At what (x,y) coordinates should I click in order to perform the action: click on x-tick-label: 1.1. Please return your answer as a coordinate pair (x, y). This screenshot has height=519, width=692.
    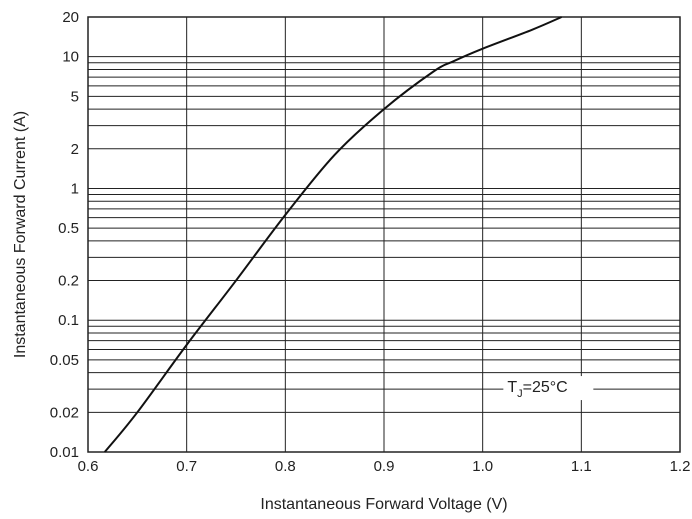
    Looking at the image, I should click on (581, 466).